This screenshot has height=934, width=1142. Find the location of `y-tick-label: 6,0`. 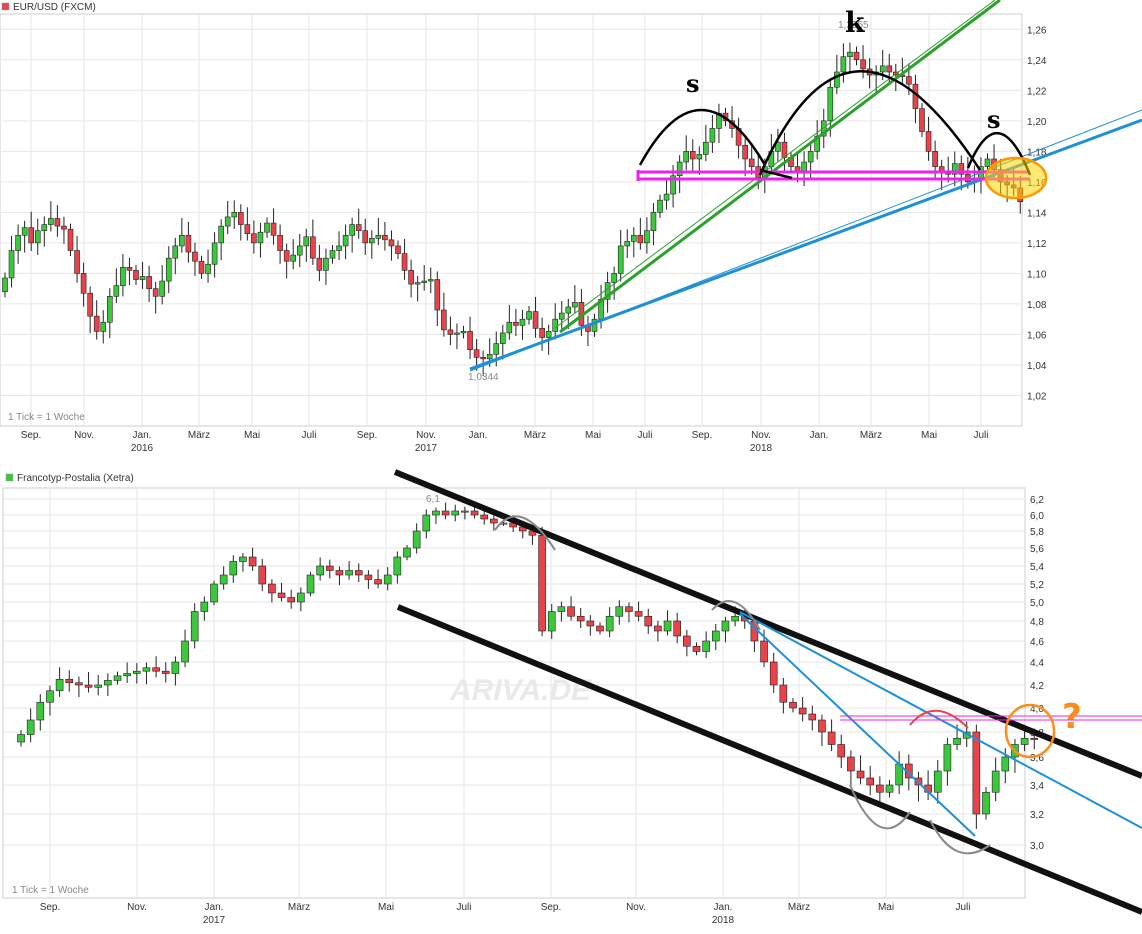

y-tick-label: 6,0 is located at coordinates (1037, 516).